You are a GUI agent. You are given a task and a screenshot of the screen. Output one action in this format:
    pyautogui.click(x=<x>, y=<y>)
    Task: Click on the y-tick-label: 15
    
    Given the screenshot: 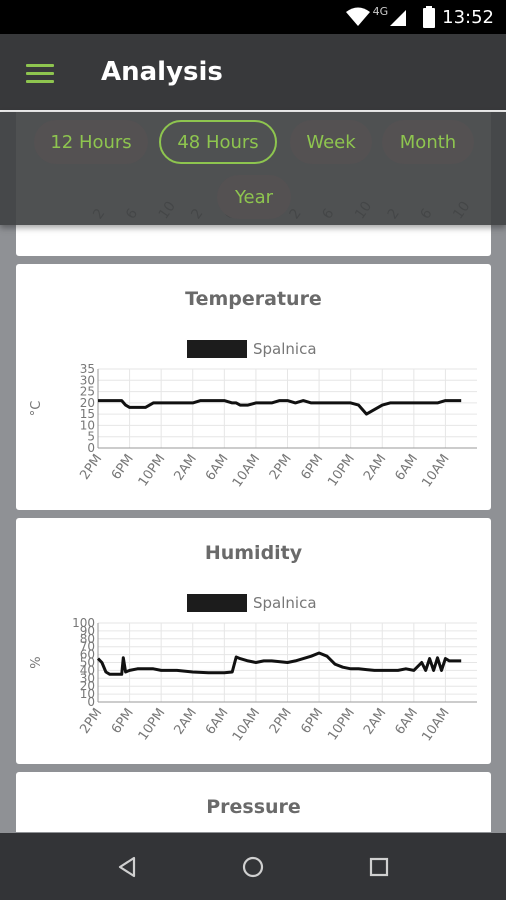 What is the action you would take?
    pyautogui.click(x=87, y=414)
    